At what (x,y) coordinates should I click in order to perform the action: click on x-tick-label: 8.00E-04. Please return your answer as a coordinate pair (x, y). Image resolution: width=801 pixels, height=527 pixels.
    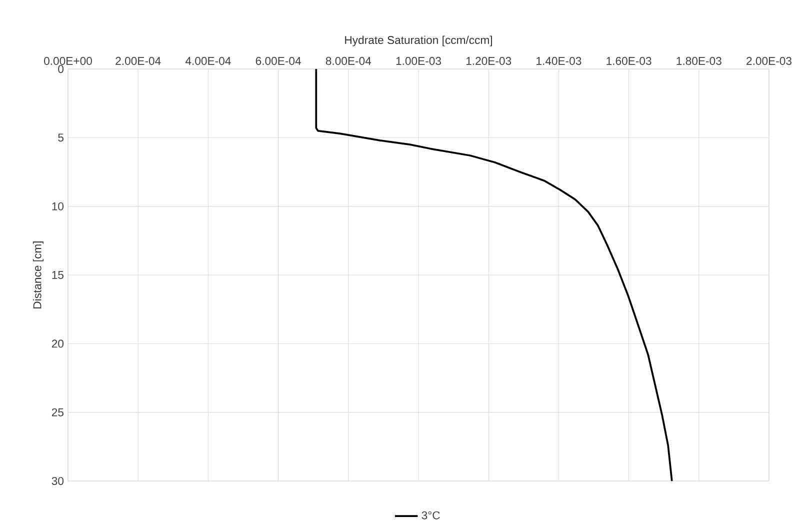
    Looking at the image, I should click on (349, 60).